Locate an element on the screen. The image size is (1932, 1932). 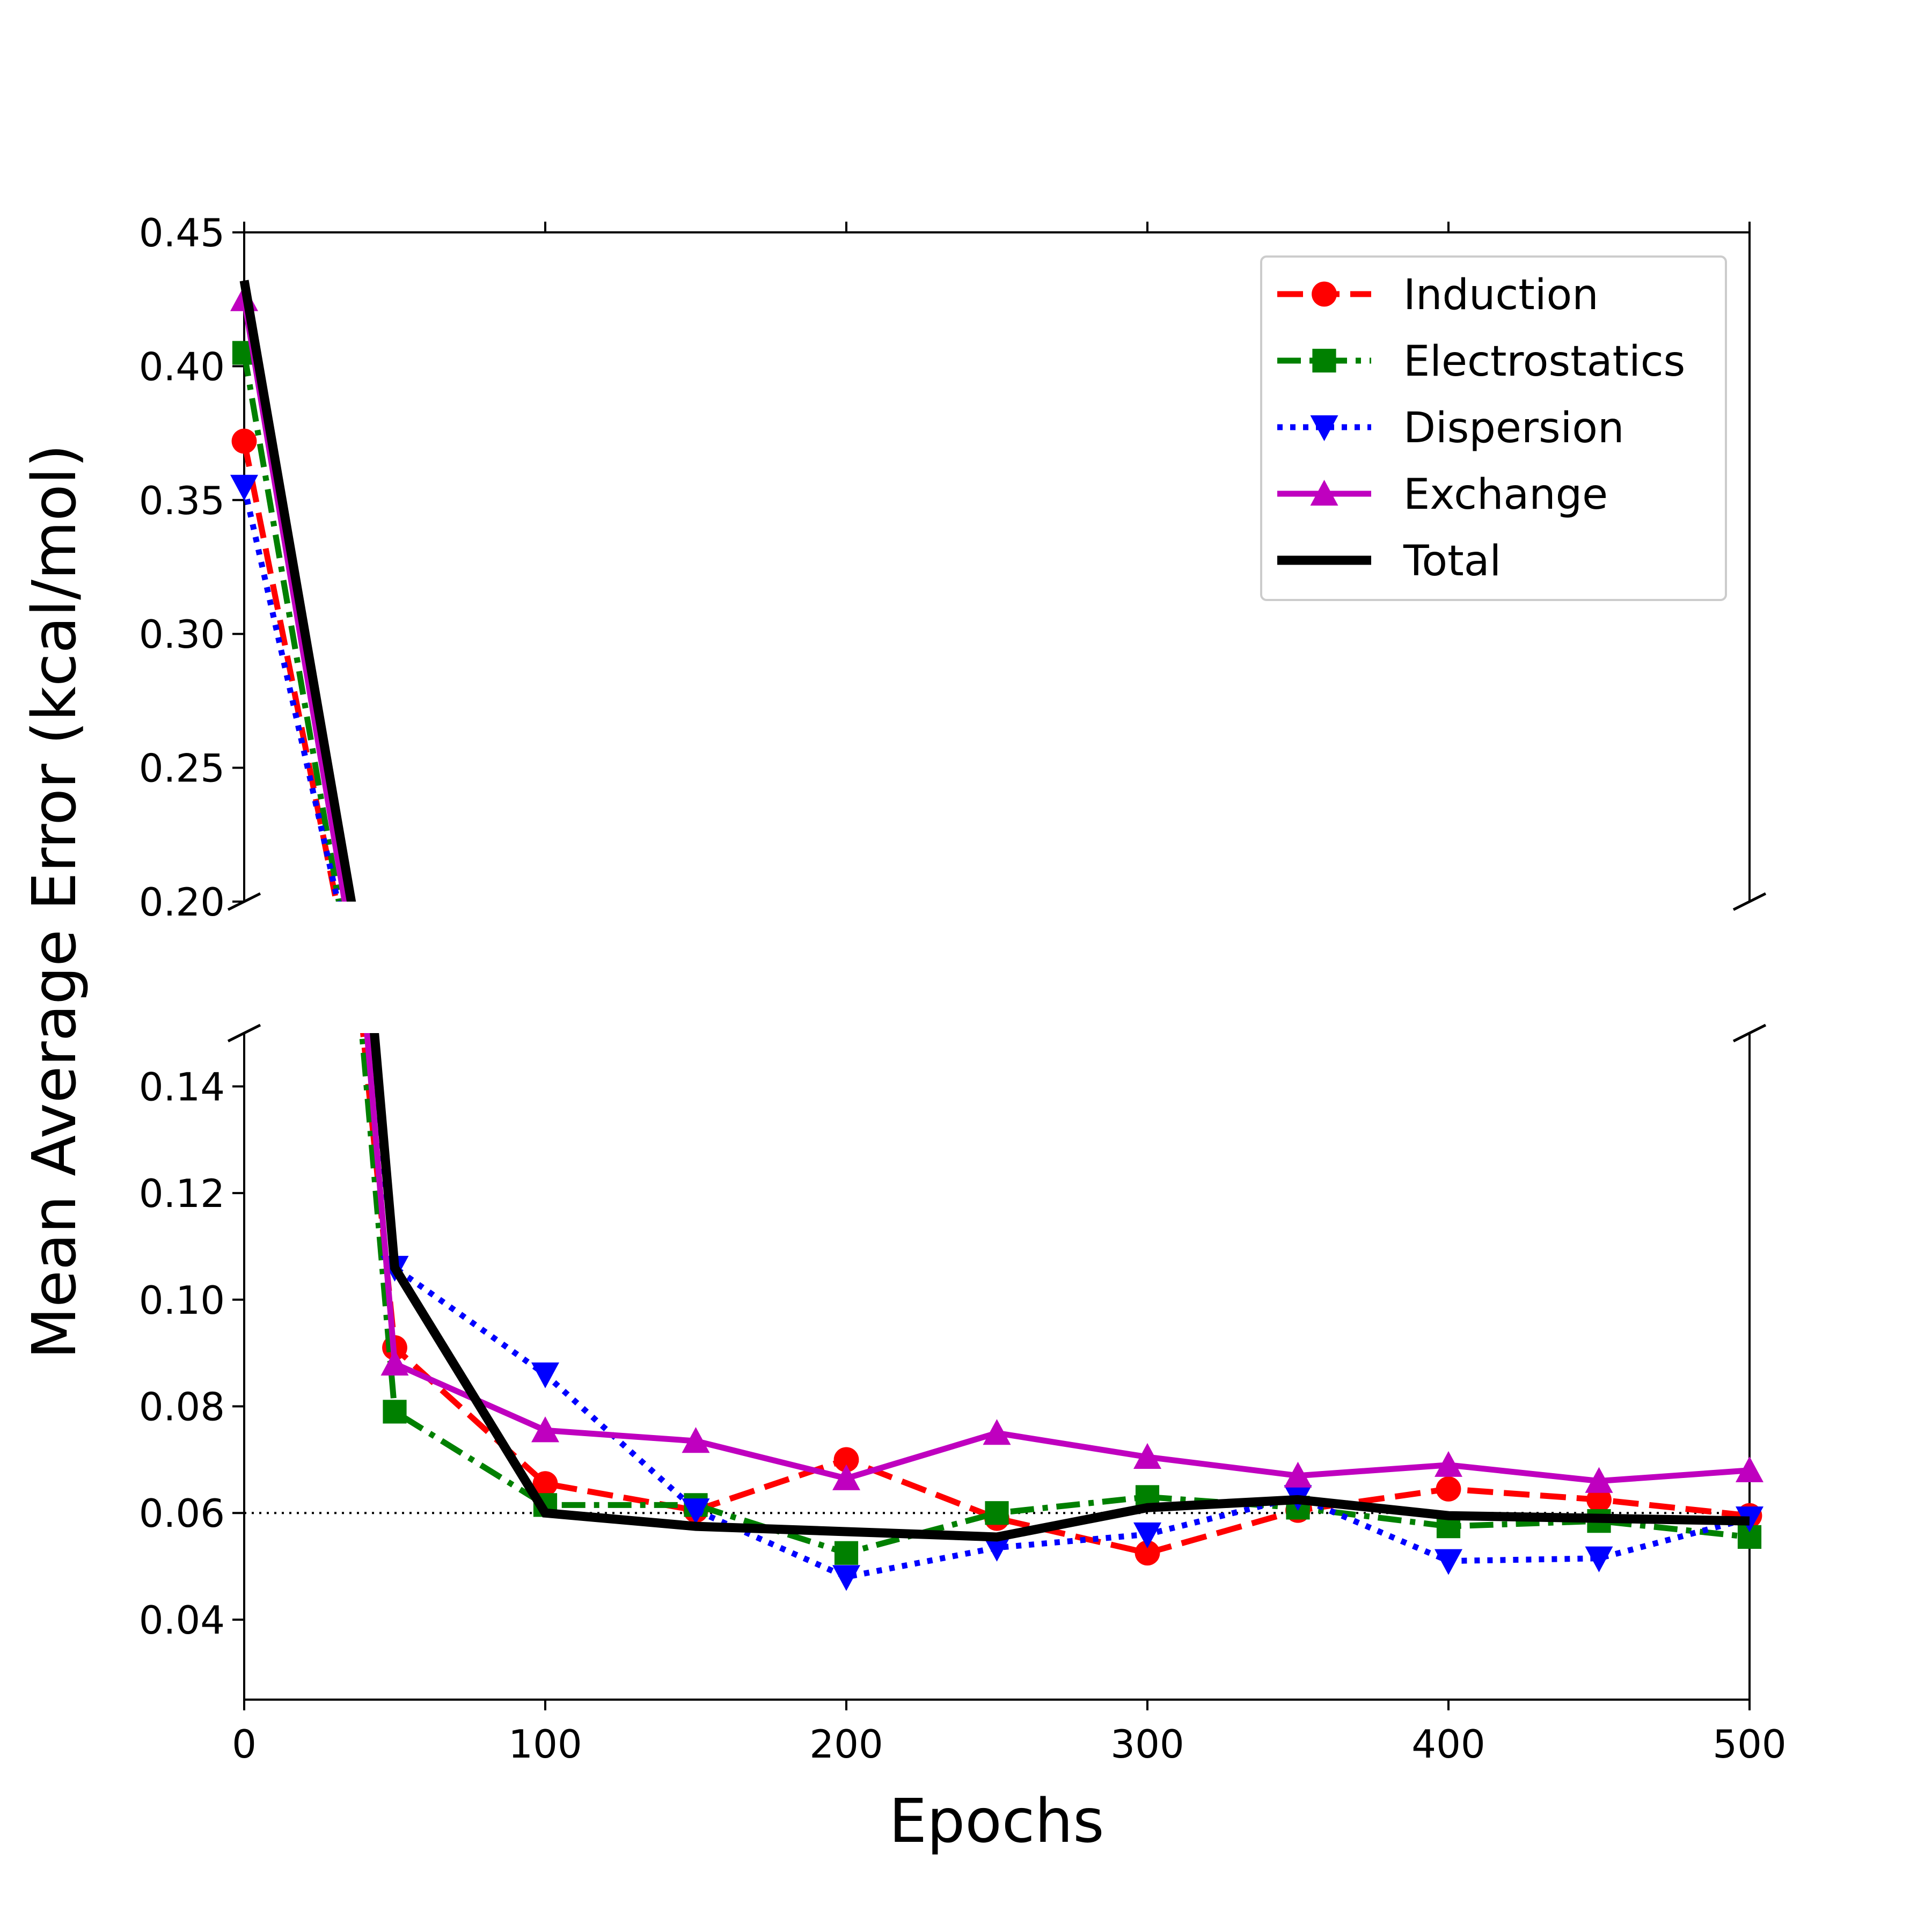
upper-x-ticks is located at coordinates (997, 227).